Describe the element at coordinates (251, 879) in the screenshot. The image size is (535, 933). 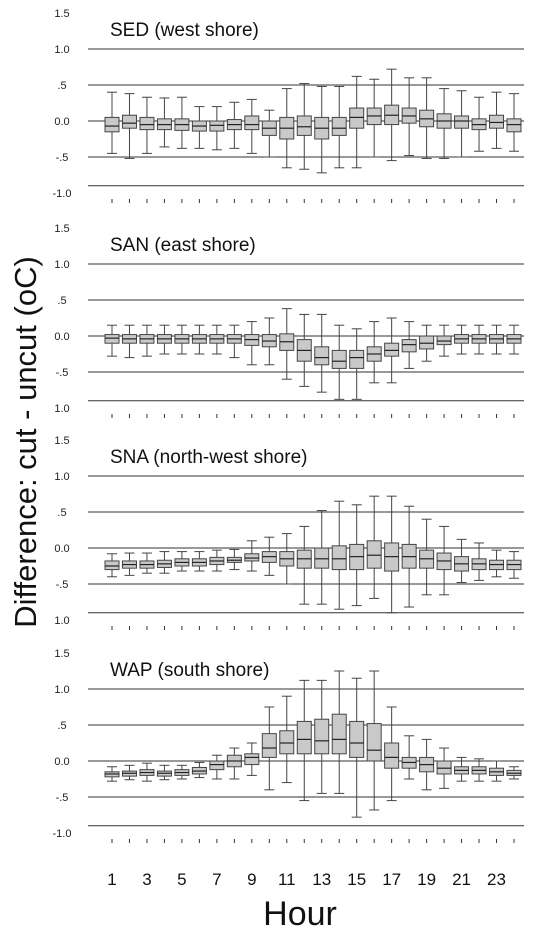
I see `x-tick-label: 9` at that location.